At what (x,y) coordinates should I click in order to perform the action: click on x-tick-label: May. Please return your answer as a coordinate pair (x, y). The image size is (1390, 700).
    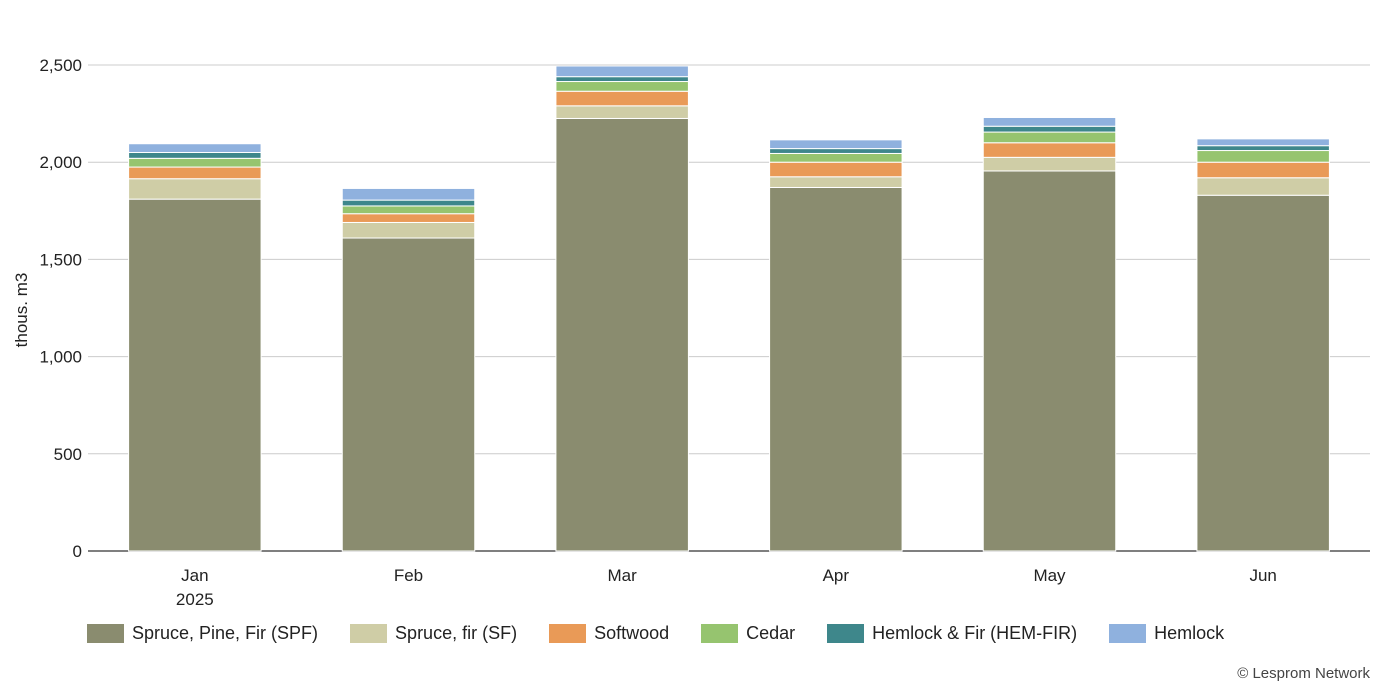
    Looking at the image, I should click on (1049, 575).